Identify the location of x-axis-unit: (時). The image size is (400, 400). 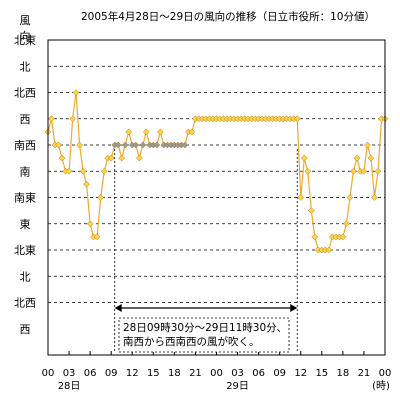
(381, 386).